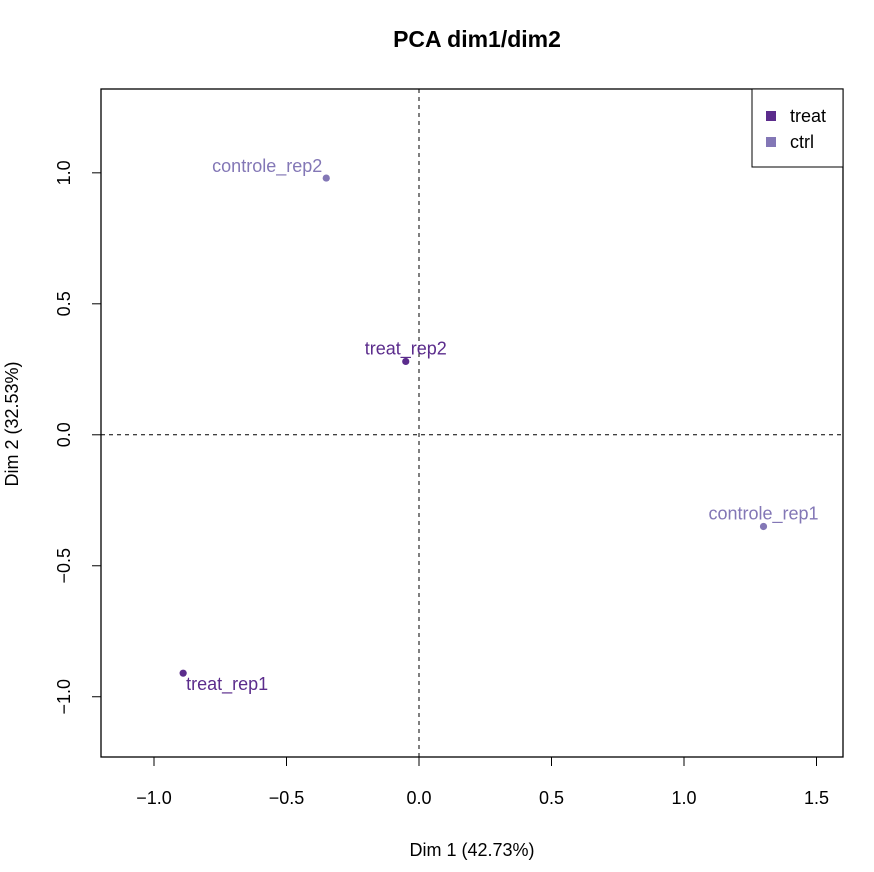  Describe the element at coordinates (482, 782) in the screenshot. I see `x-axis: −1.0 −0.5 0.0 0.5 1.0 1.5` at that location.